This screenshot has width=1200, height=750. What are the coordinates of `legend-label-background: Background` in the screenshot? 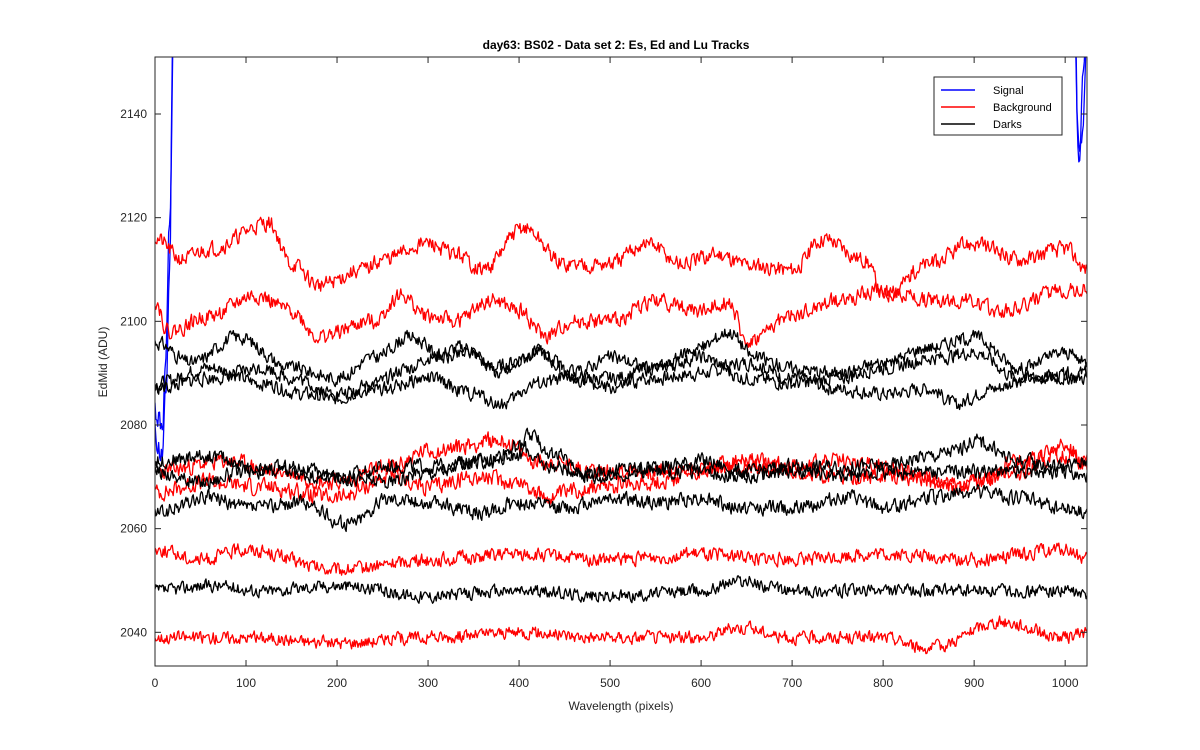 It's located at (1022, 108).